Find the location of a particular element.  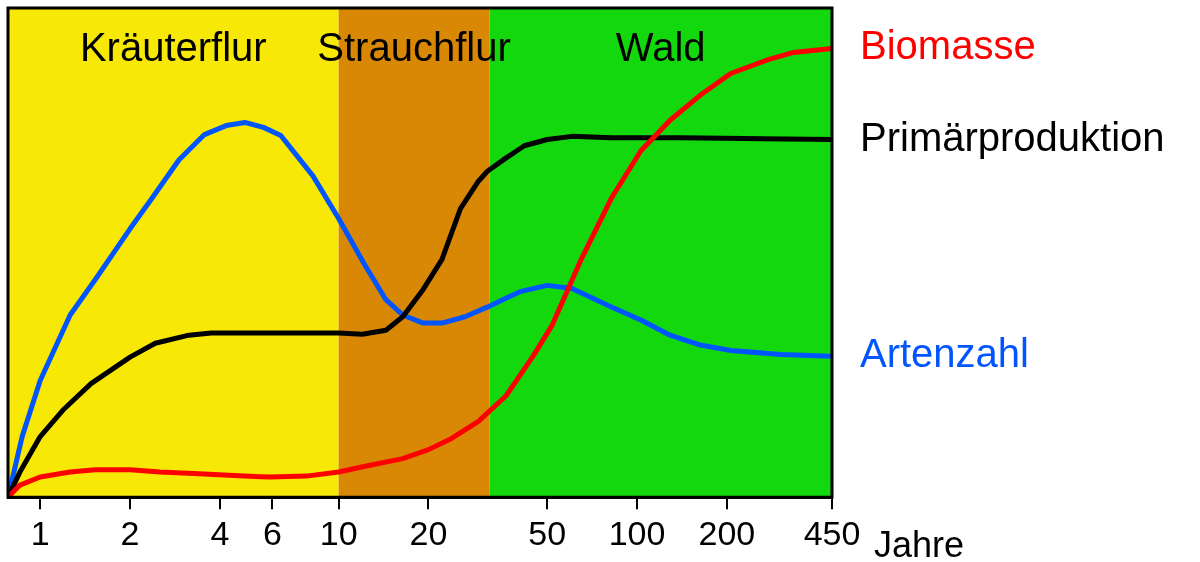

series-label: Primärproduktion is located at coordinates (1012, 136).